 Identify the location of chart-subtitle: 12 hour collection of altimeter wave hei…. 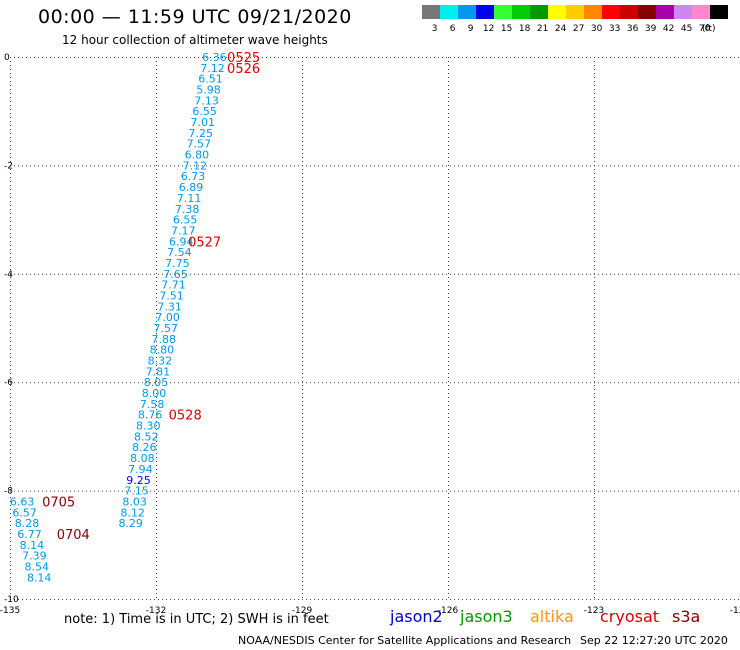
(195, 40).